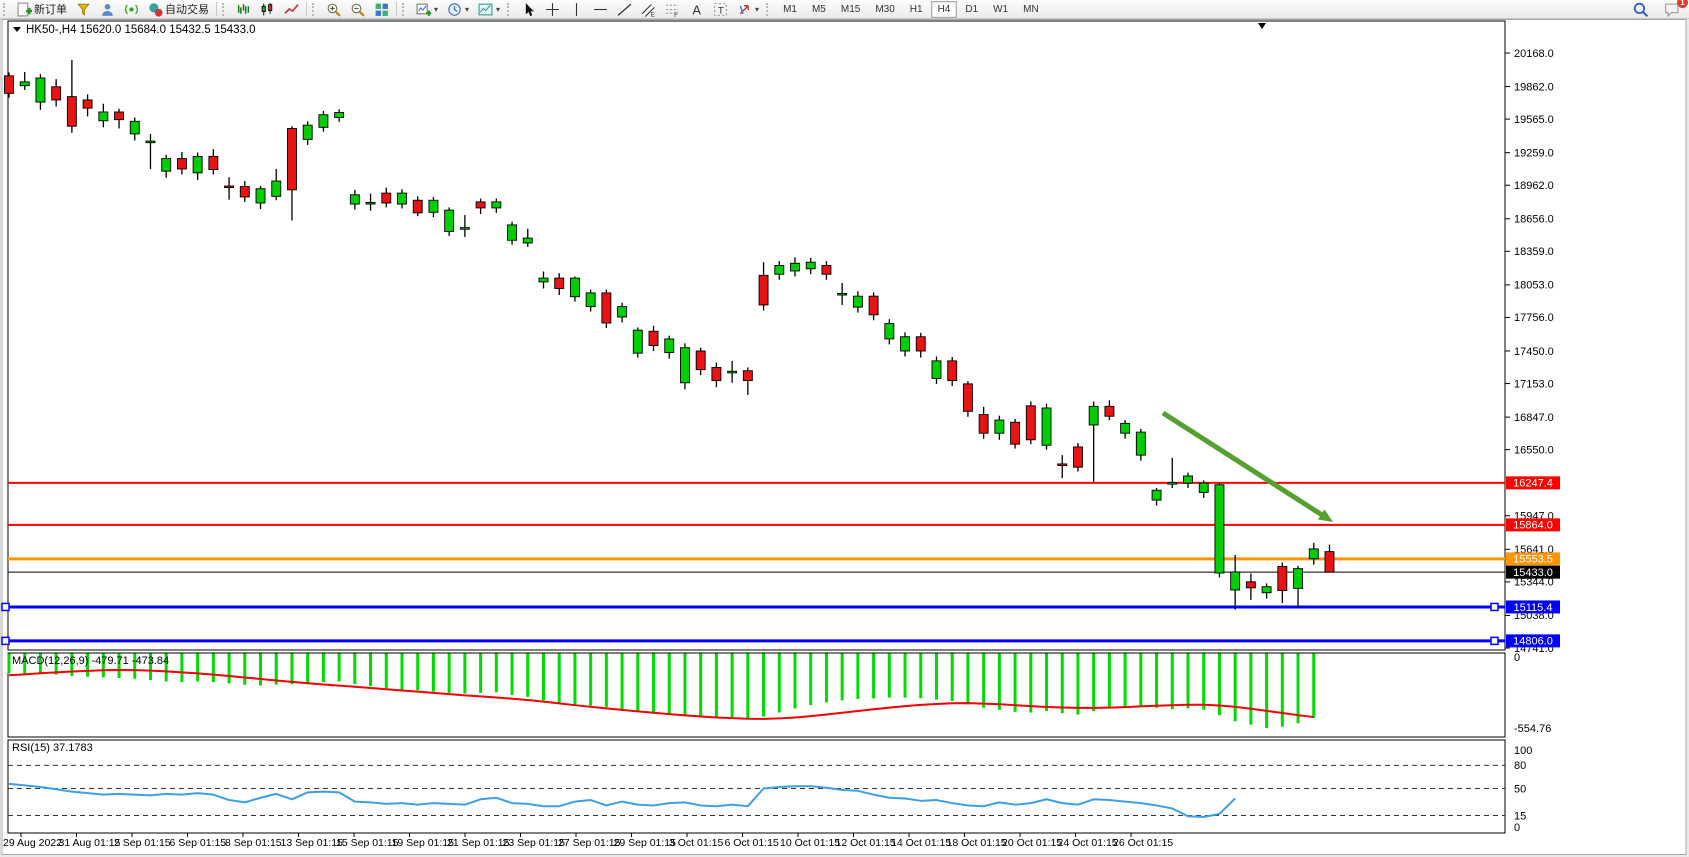 The width and height of the screenshot is (1689, 857). What do you see at coordinates (916, 9) in the screenshot?
I see `timeframe-H1-button: H1` at bounding box center [916, 9].